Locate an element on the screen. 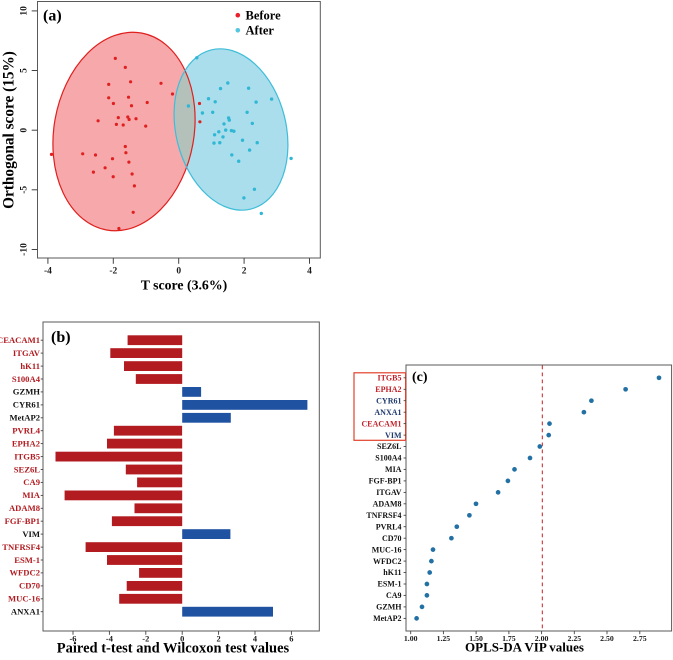 The width and height of the screenshot is (673, 660). svg-text: 2.00 is located at coordinates (542, 638).